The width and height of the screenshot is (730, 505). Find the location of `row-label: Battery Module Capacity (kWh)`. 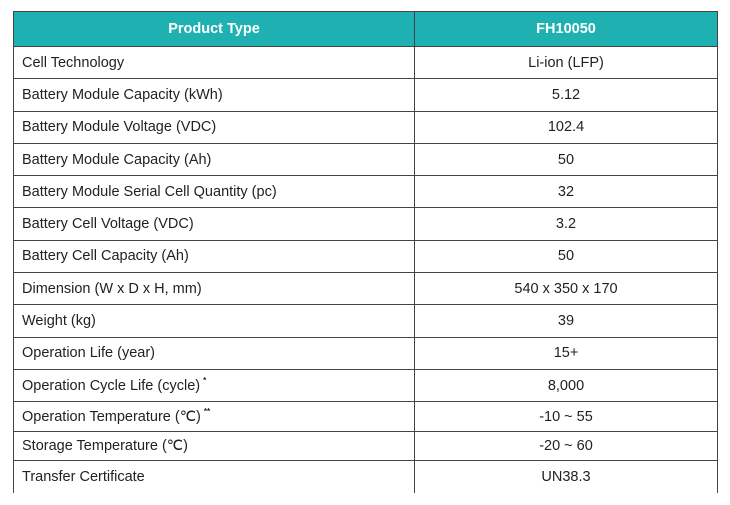

row-label: Battery Module Capacity (kWh) is located at coordinates (214, 95).